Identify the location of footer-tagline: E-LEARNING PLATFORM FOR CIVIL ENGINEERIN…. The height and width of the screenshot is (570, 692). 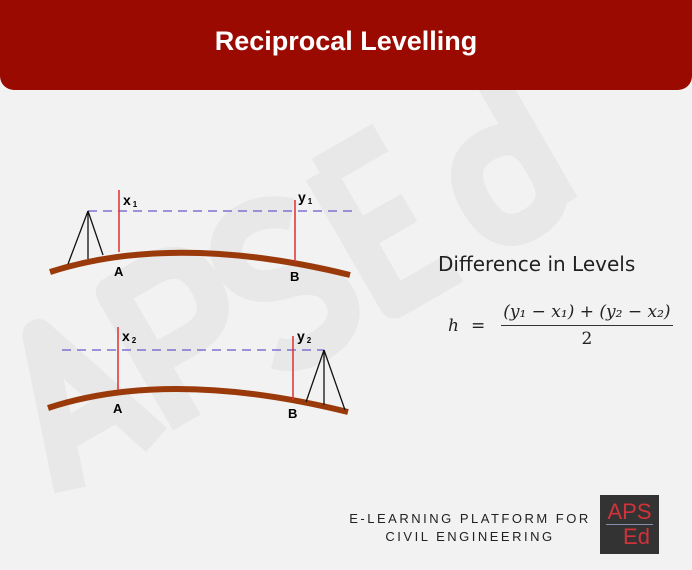
(470, 528).